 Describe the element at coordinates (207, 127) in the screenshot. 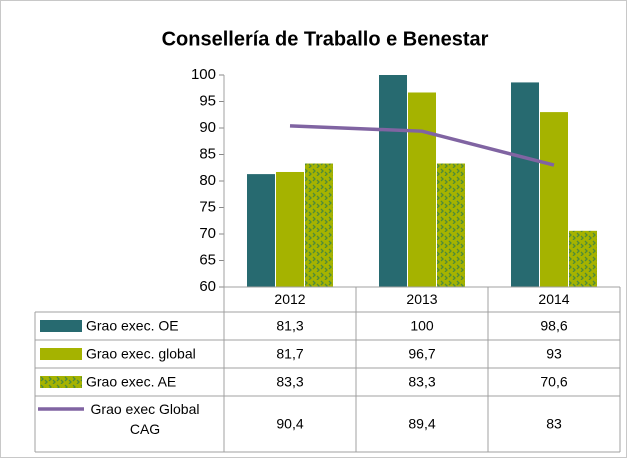

I see `y-tick-label: 90` at that location.